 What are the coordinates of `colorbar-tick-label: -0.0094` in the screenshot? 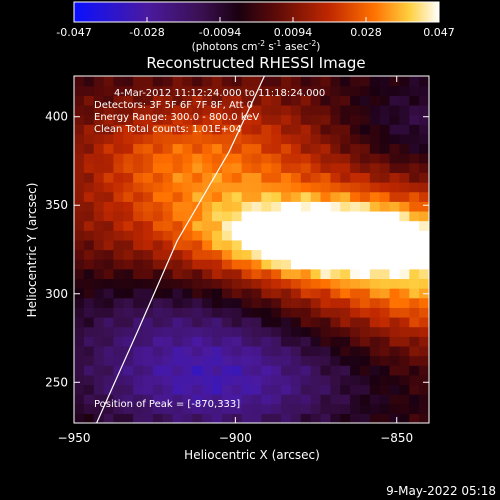 It's located at (220, 32).